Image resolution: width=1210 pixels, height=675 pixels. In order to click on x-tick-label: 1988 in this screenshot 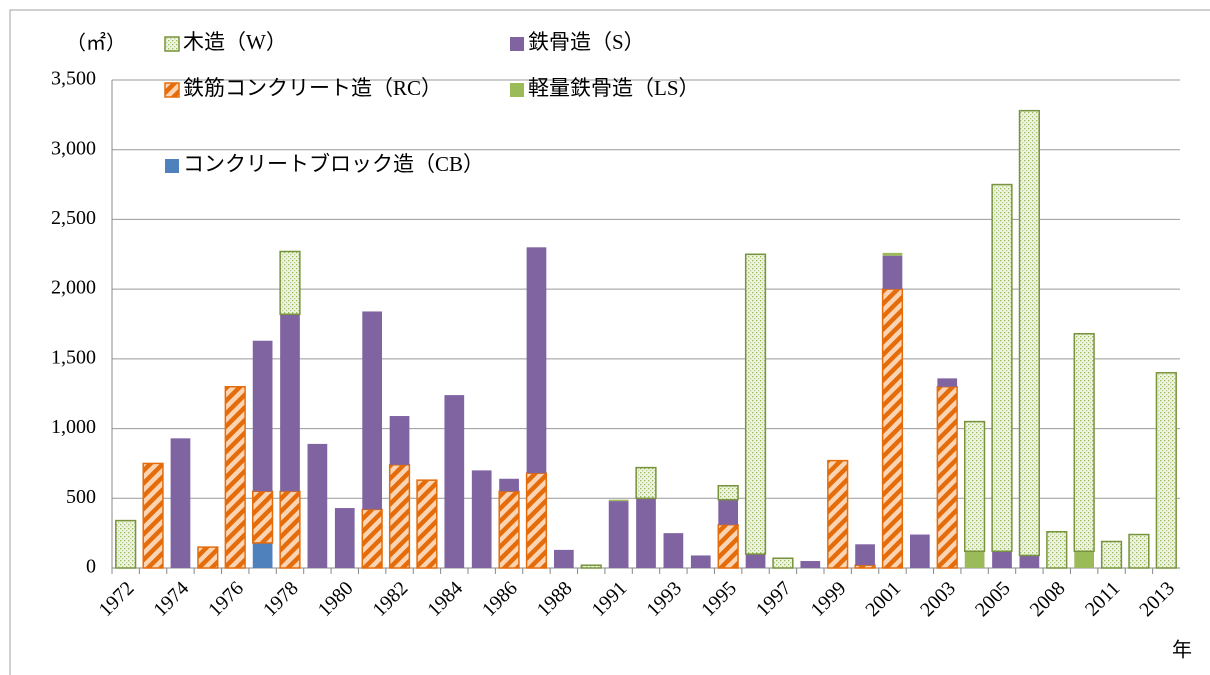, I will do `click(555, 599)`.